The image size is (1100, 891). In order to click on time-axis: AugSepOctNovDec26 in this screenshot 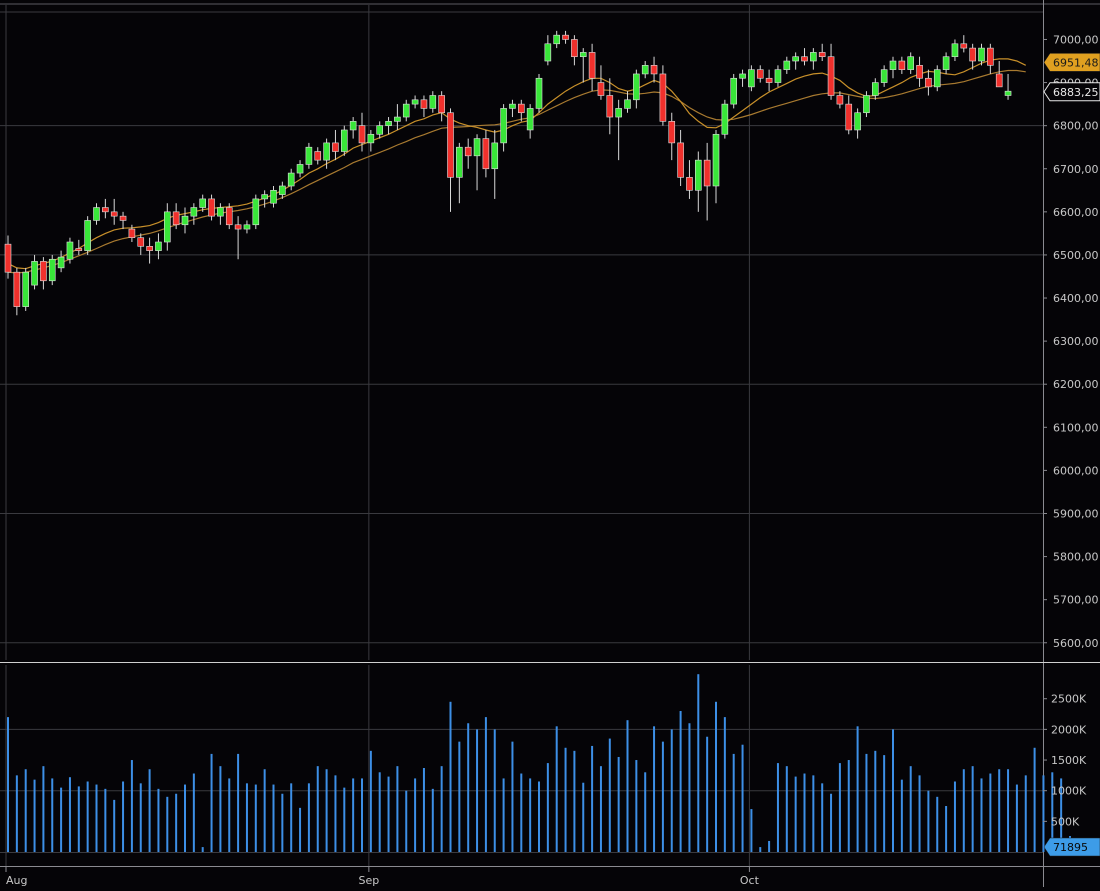, I will do `click(552, 876)`.